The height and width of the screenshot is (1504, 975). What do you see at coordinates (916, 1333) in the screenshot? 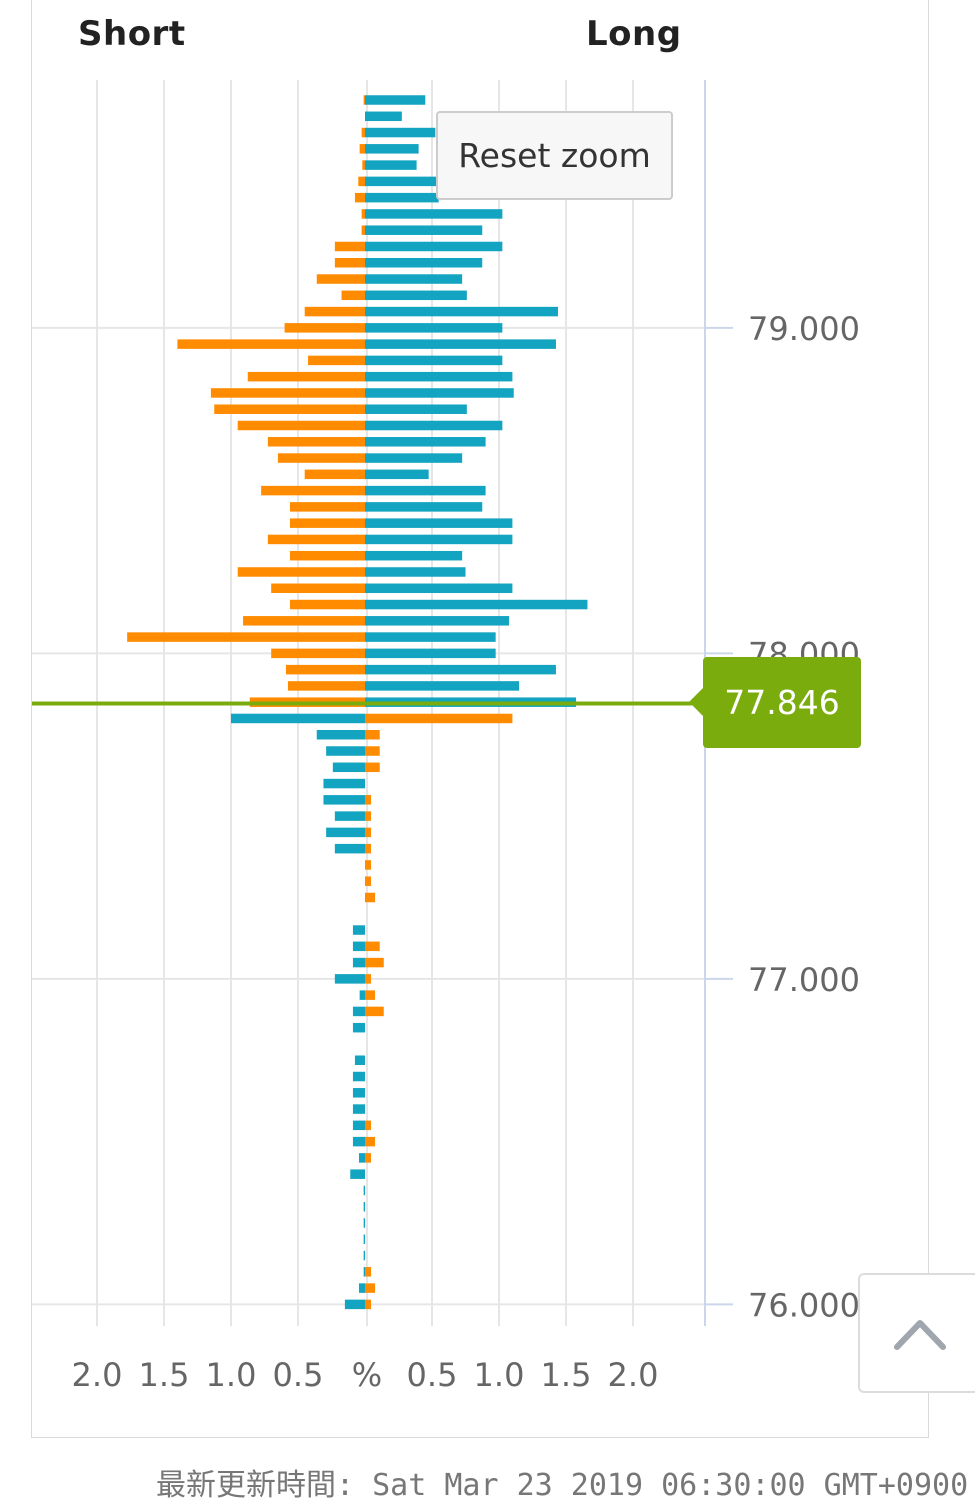
I see `scroll-to-top-button` at bounding box center [916, 1333].